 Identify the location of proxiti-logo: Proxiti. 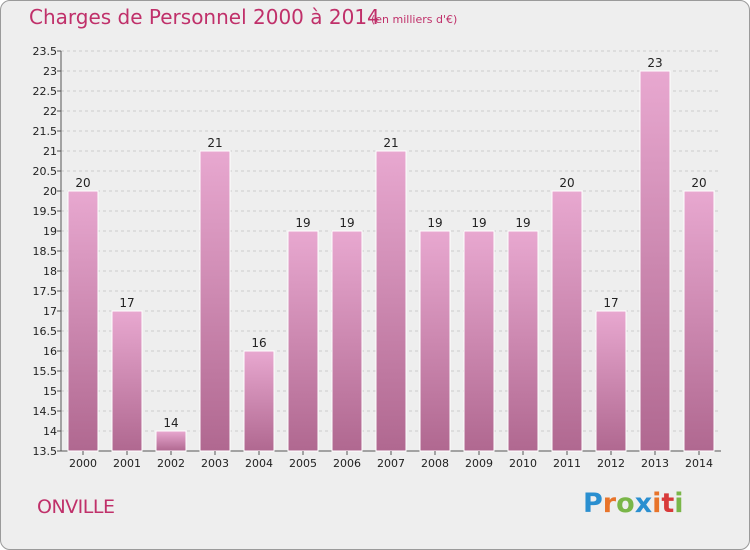
(633, 503).